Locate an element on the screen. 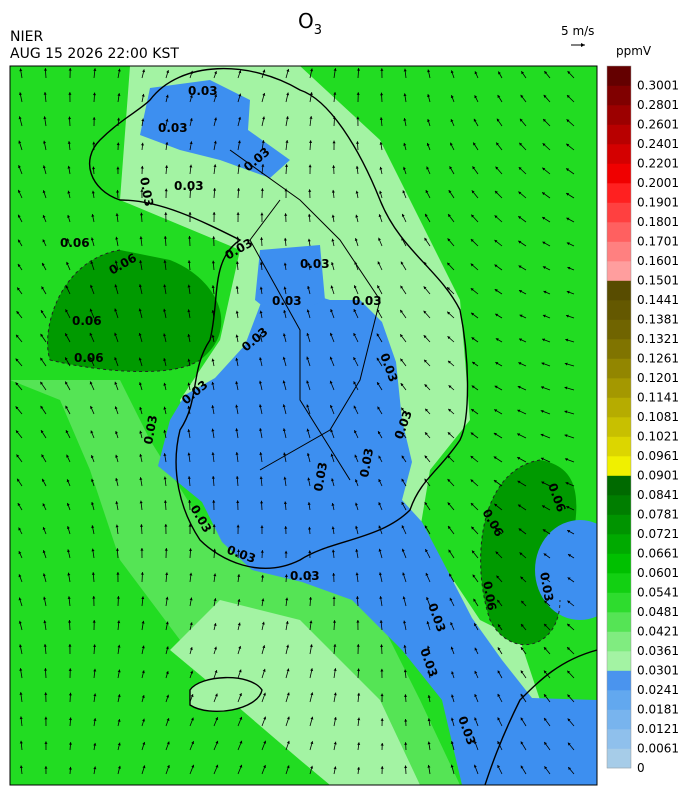 The image size is (692, 798). contour-label: 0.03 is located at coordinates (146, 192).